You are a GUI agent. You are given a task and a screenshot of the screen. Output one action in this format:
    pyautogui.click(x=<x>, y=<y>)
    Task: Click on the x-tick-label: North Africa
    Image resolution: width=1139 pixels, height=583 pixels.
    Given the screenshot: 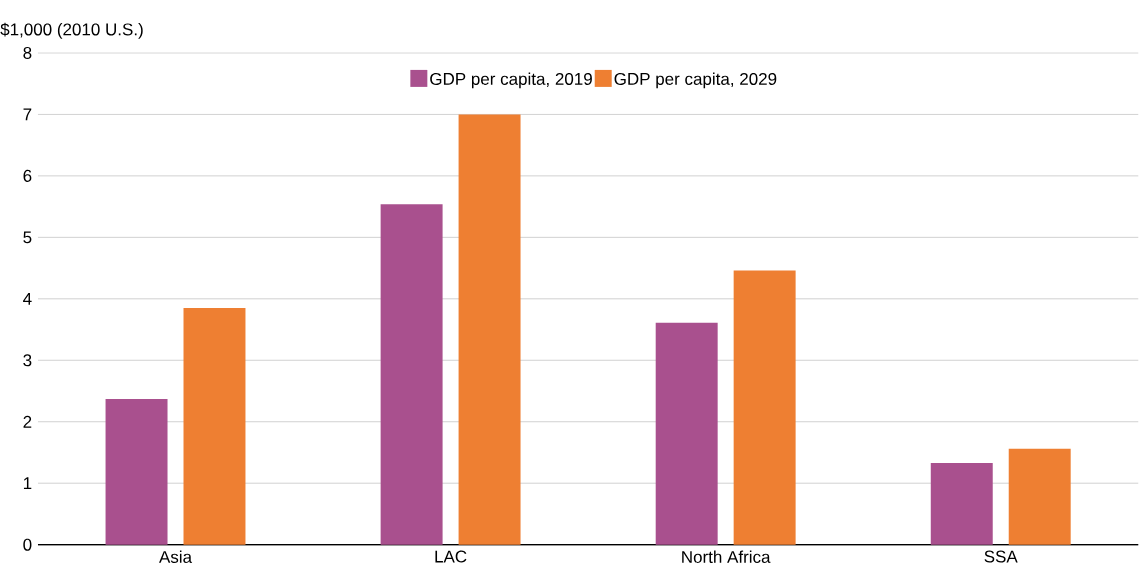 What is the action you would take?
    pyautogui.click(x=726, y=557)
    